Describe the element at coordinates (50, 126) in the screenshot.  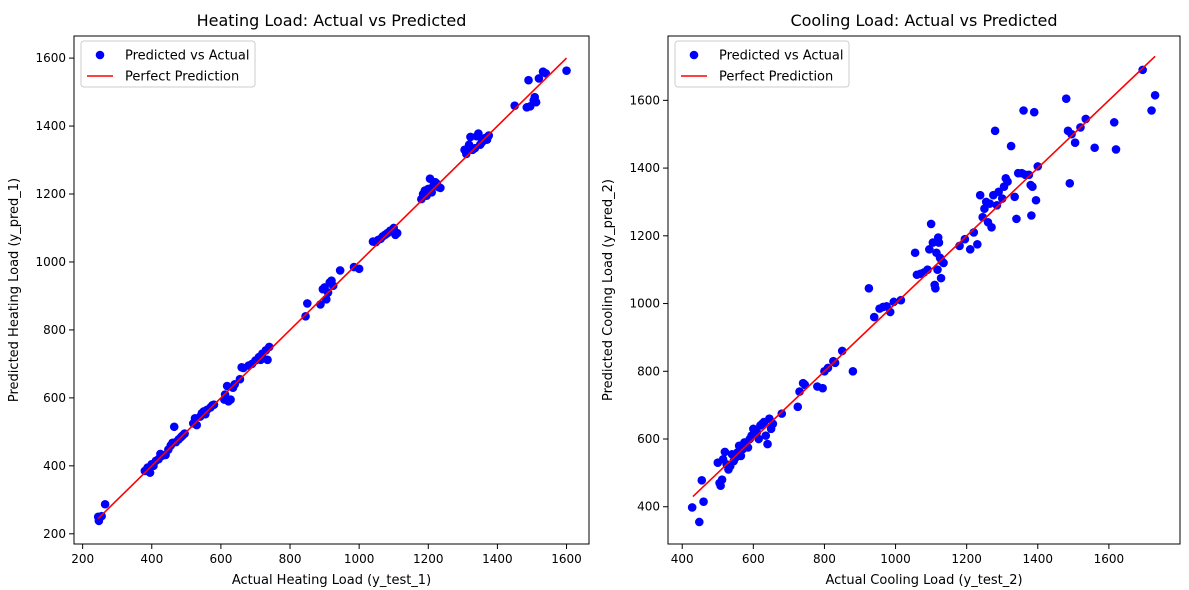
I see `heating-load-y-tick-label: 1400` at that location.